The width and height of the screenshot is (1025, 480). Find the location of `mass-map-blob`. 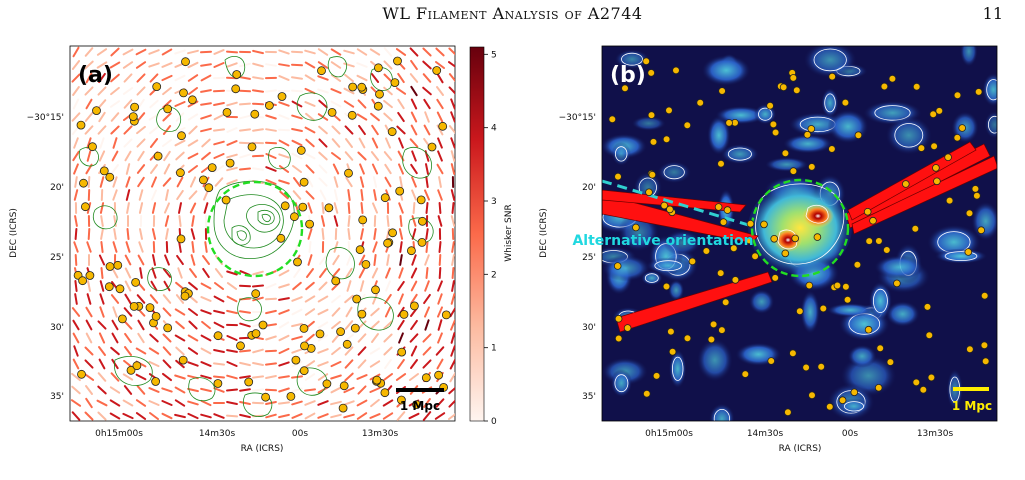

mass-map-blob is located at coordinates (719, 135).